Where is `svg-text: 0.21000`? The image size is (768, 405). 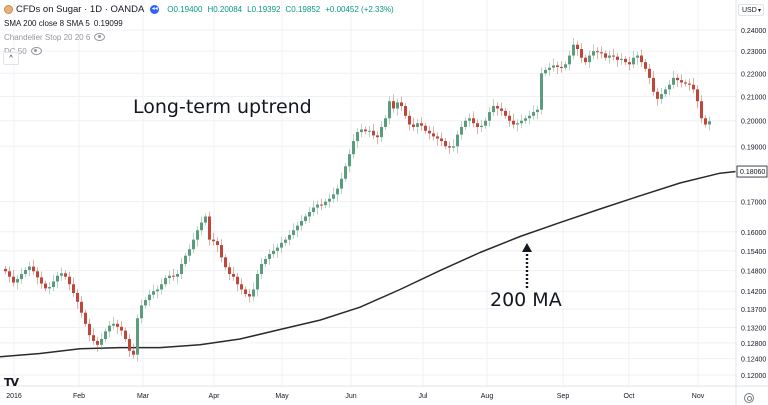
svg-text: 0.21000 is located at coordinates (753, 97).